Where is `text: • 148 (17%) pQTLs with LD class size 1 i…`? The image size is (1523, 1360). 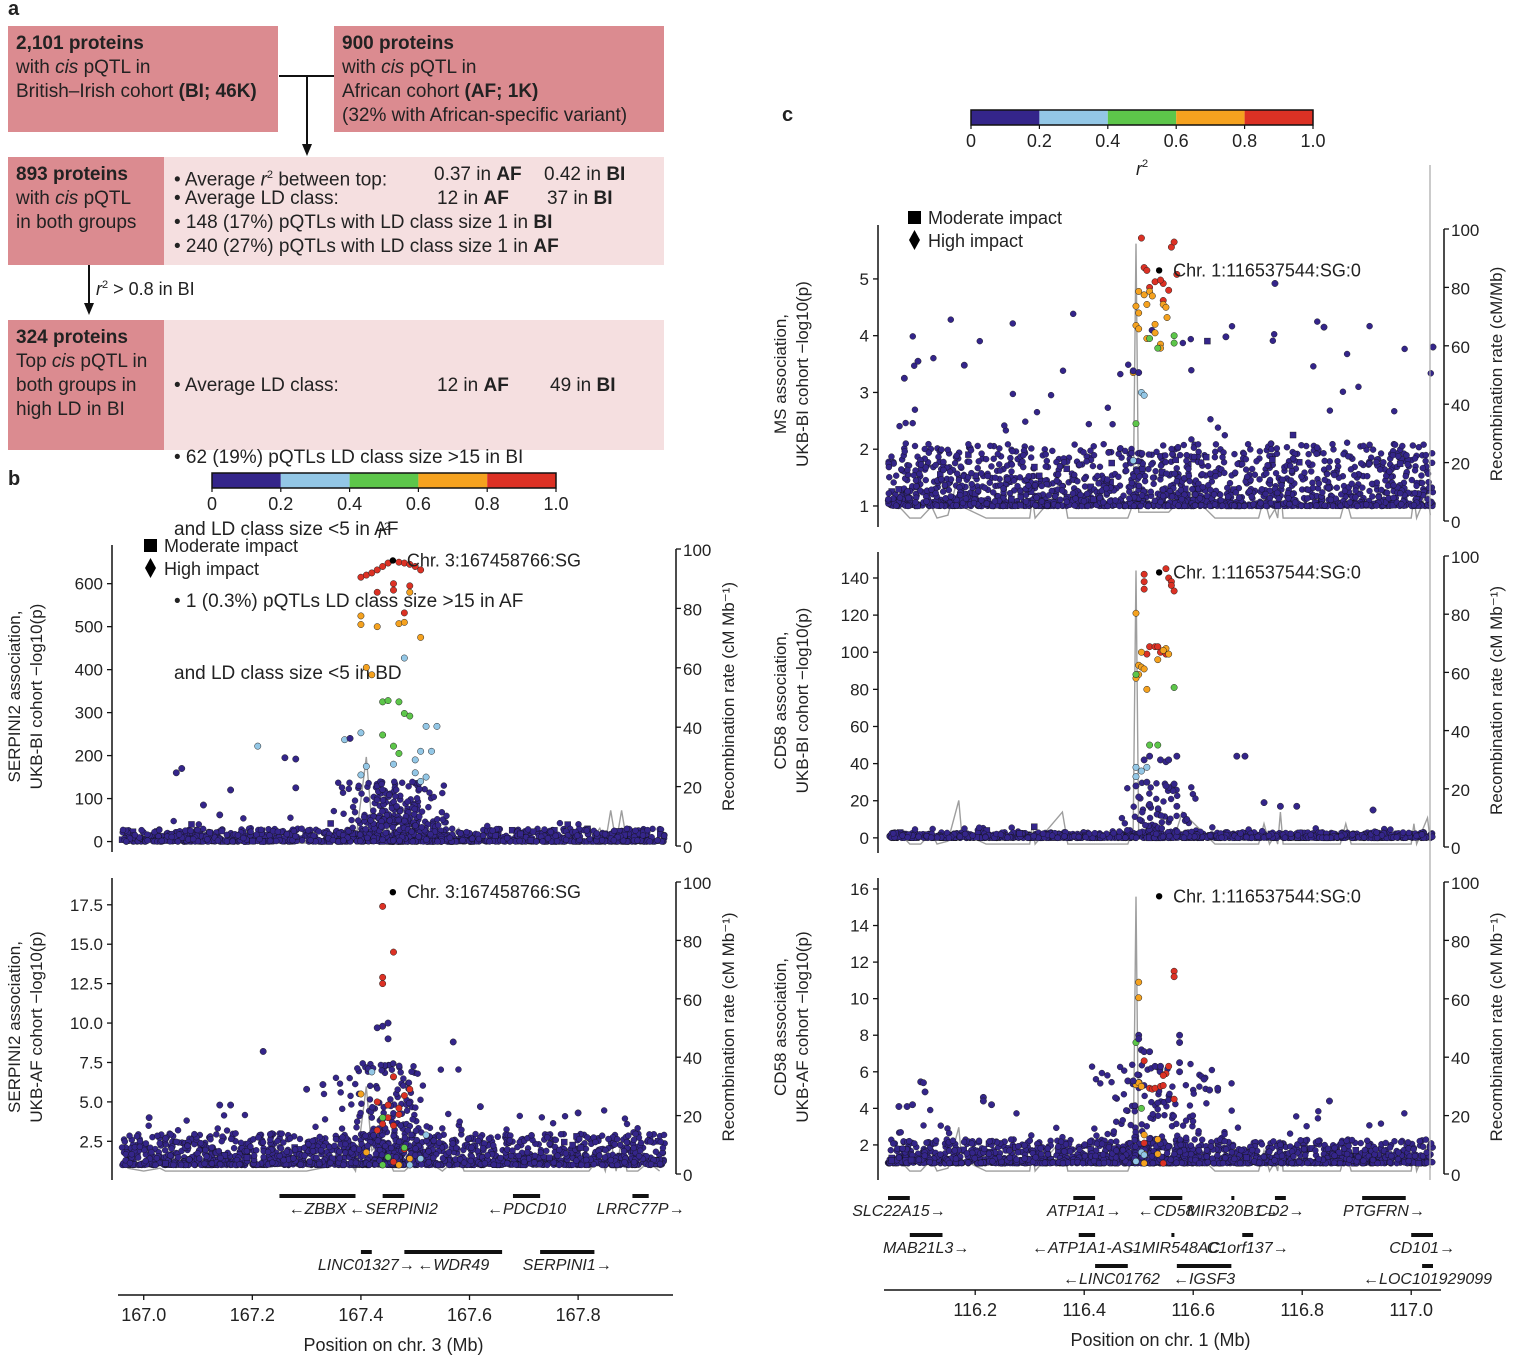 text: • 148 (17%) pQTLs with LD class size 1 i… is located at coordinates (354, 222).